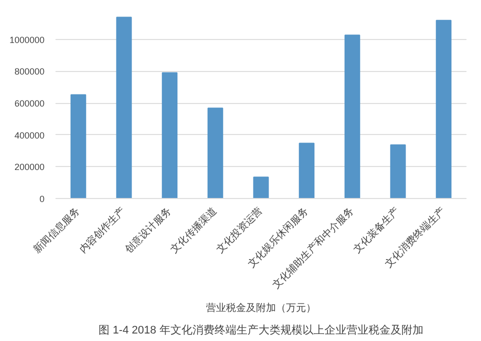 The width and height of the screenshot is (481, 341). Describe the element at coordinates (261, 308) in the screenshot. I see `x-axis-title: 营业税金及附加（万元）` at that location.